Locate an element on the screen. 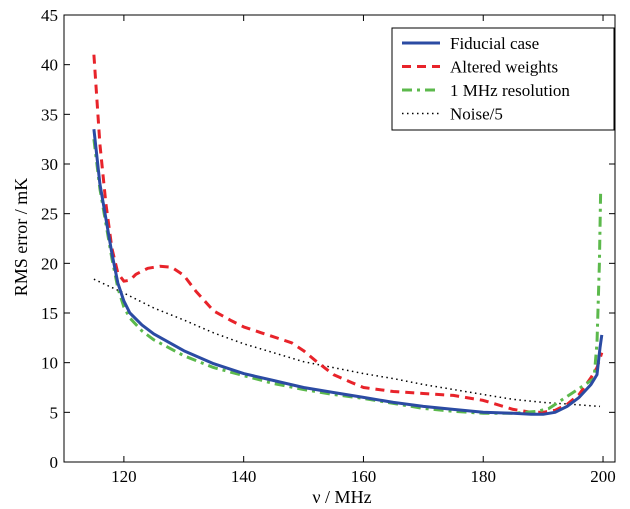  y-tick-label: 45 is located at coordinates (49, 15).